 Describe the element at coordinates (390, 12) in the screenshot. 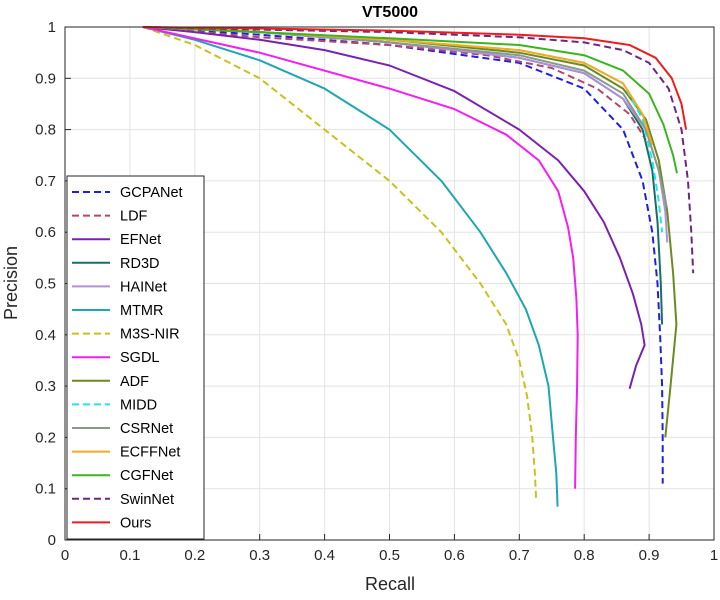

I see `chart-title: VT5000` at that location.